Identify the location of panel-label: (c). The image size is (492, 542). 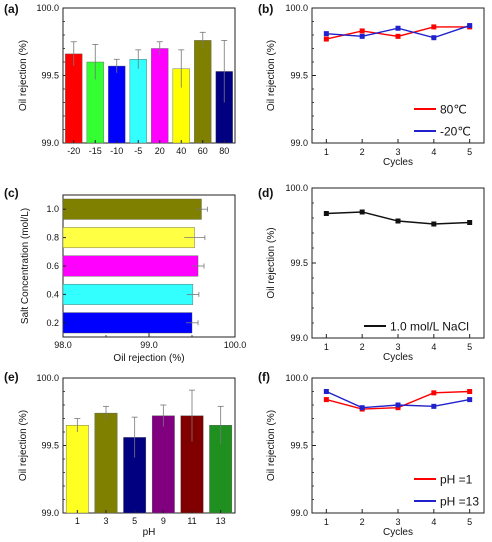
(11, 193).